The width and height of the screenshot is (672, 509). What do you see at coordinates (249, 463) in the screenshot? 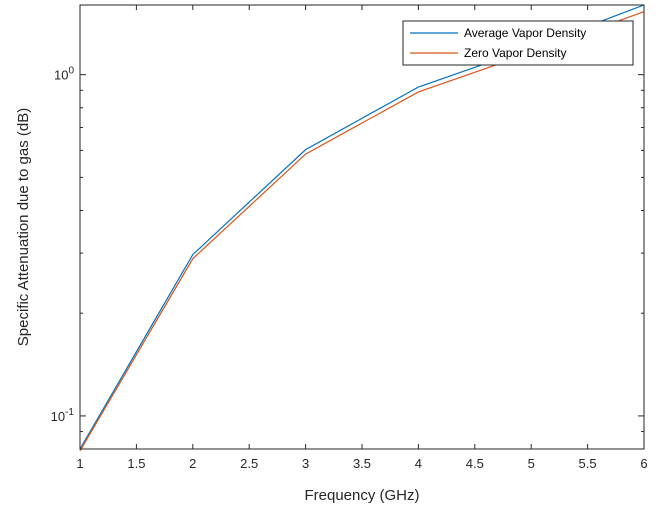
I see `x-tick-label: 2.5` at bounding box center [249, 463].